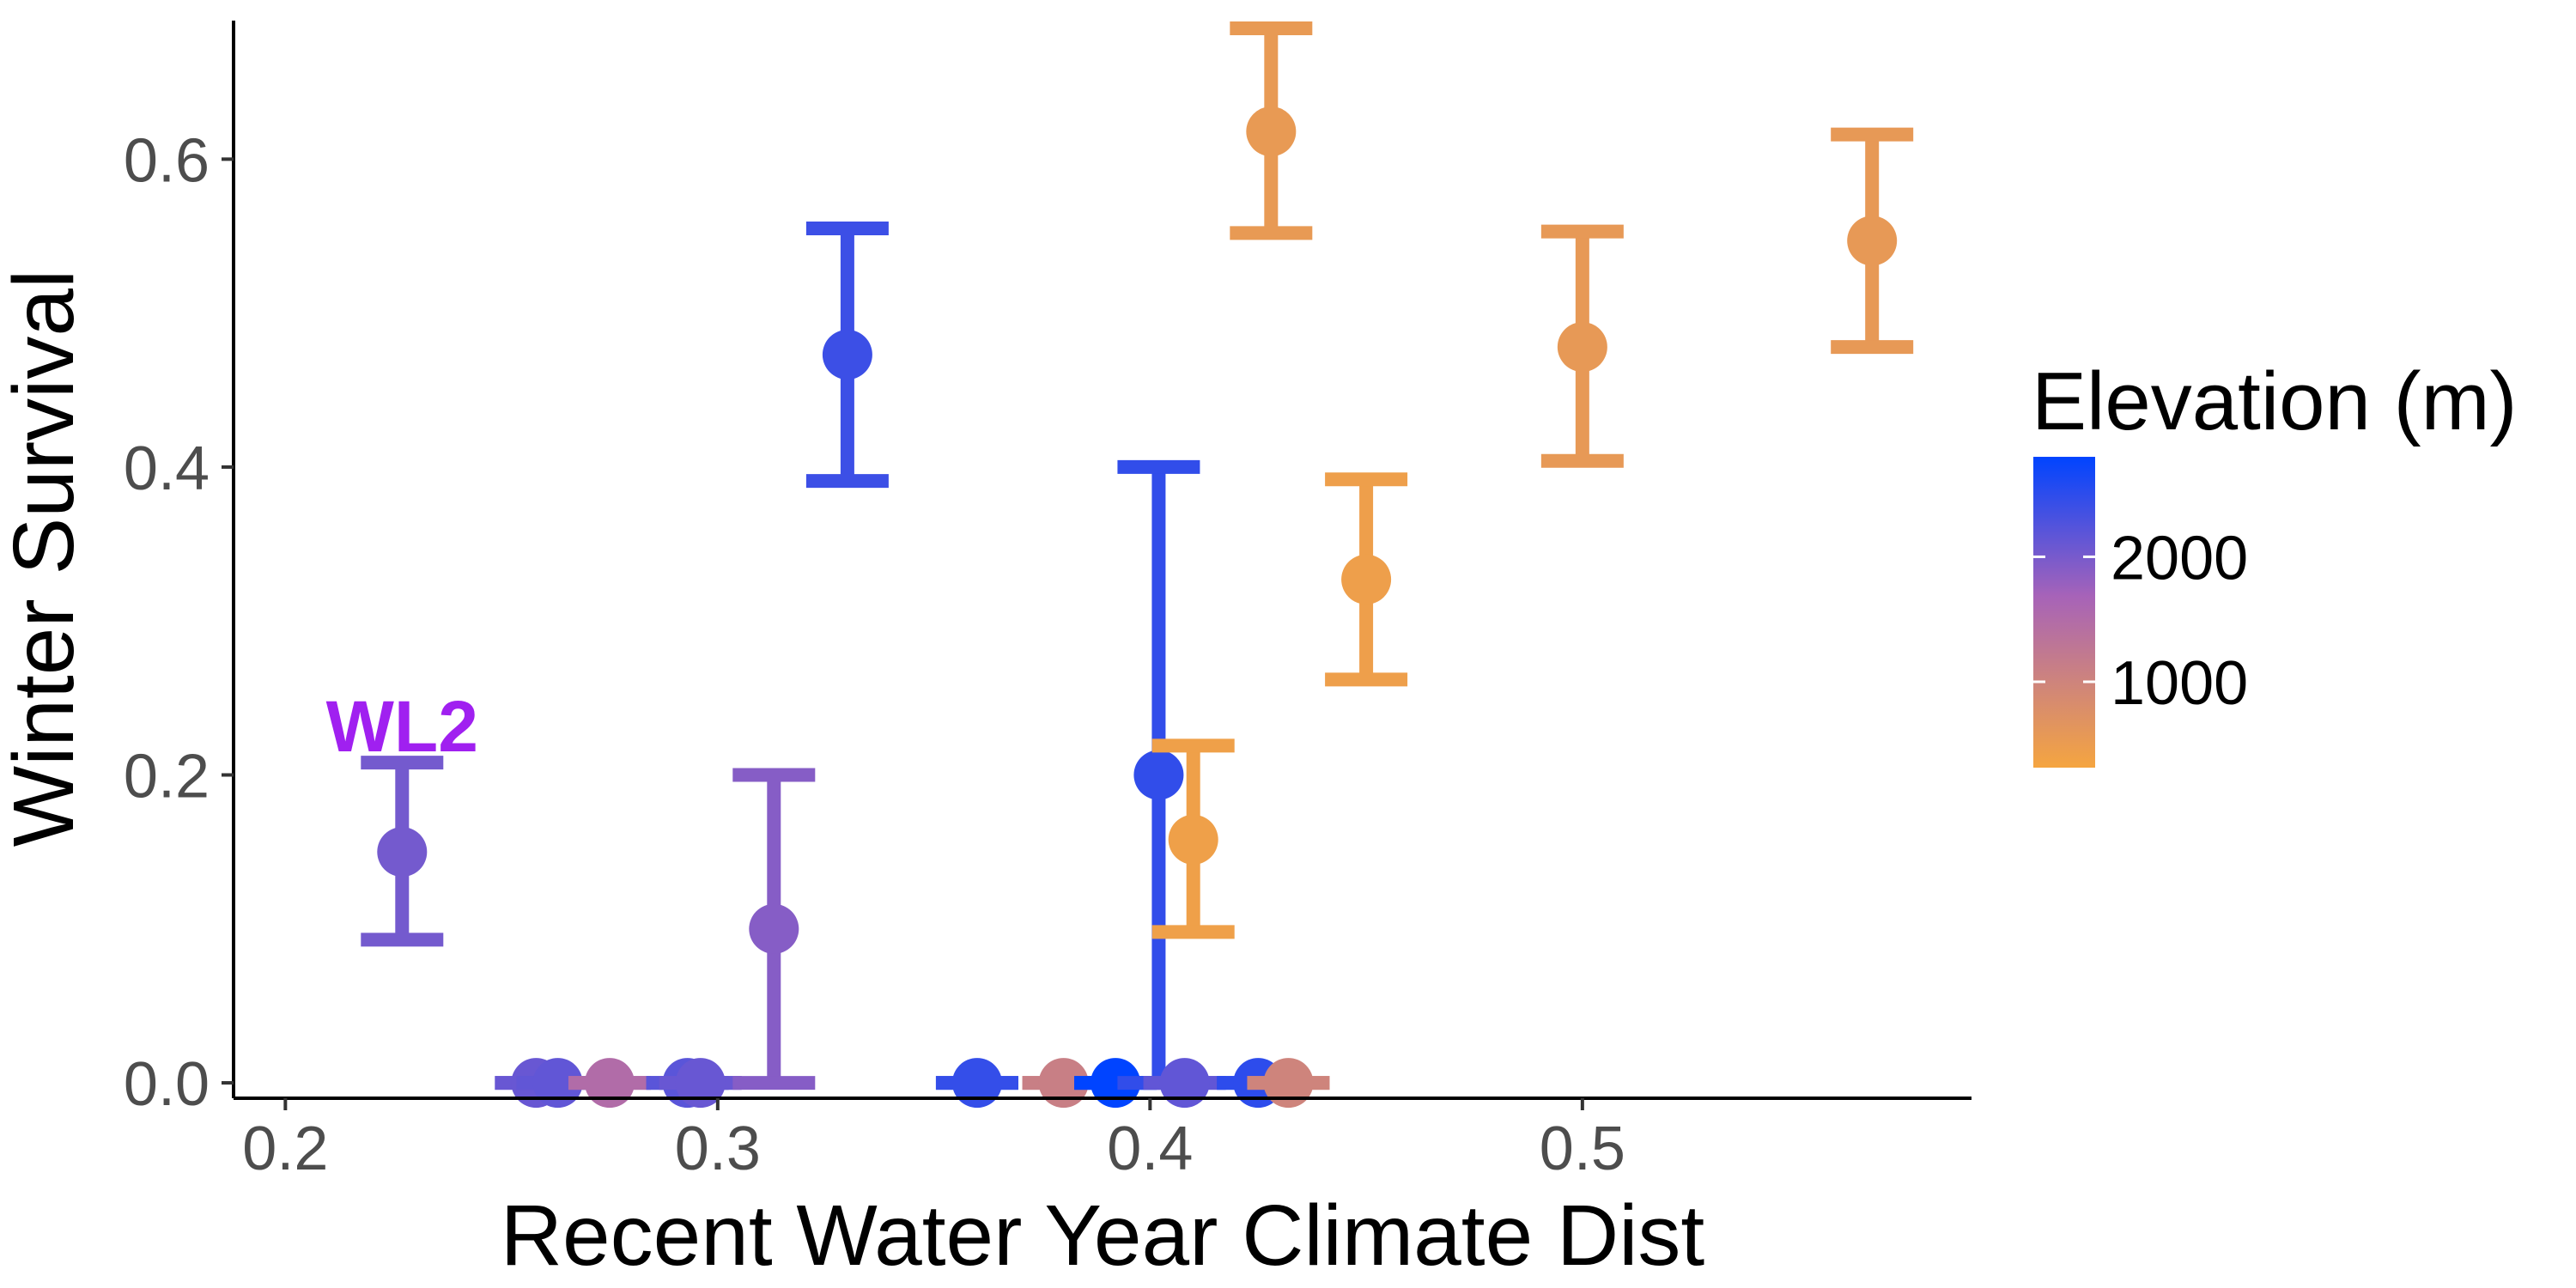 This screenshot has width=2576, height=1288. I want to click on y-tick-label: 0.4, so click(167, 468).